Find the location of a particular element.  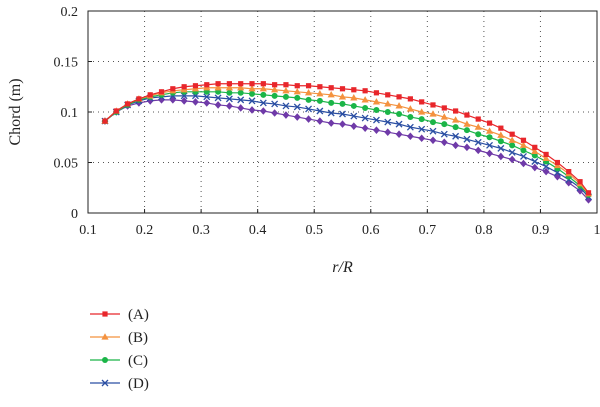

y-tick-label: 0.05 is located at coordinates (66, 164).